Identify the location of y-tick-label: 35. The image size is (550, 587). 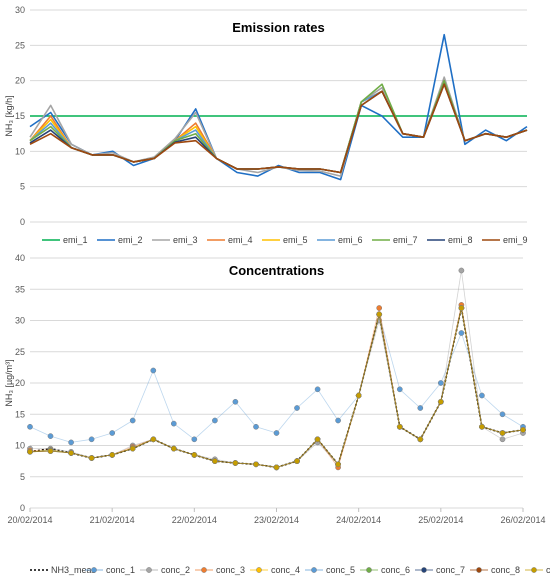
(20, 289).